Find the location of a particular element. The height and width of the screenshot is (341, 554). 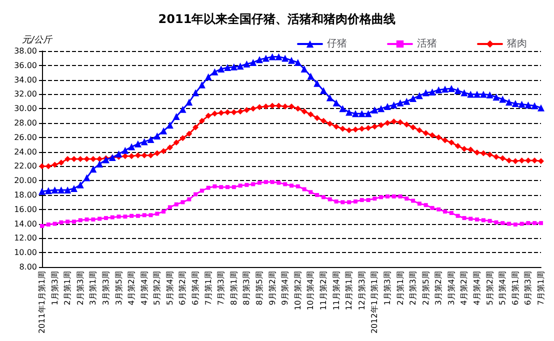

y-axis-title: 元/公斤 is located at coordinates (38, 40).